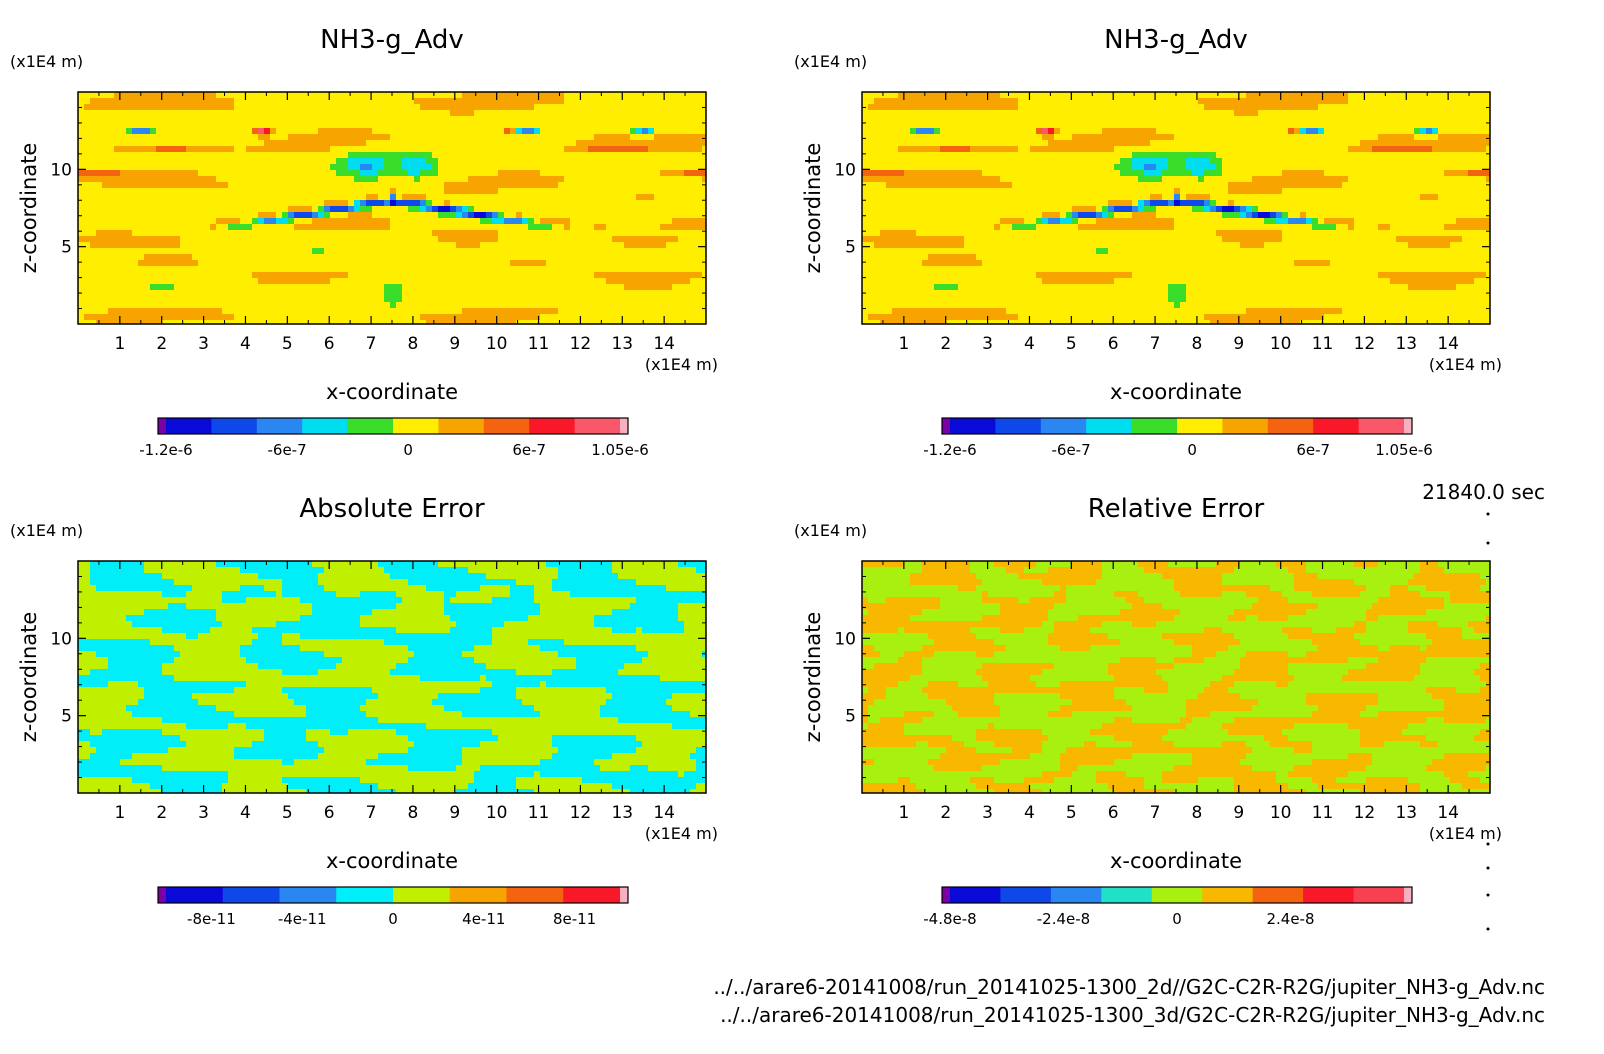 The image size is (1604, 1054). What do you see at coordinates (302, 919) in the screenshot?
I see `colorbar-tick-label: -4e-11` at bounding box center [302, 919].